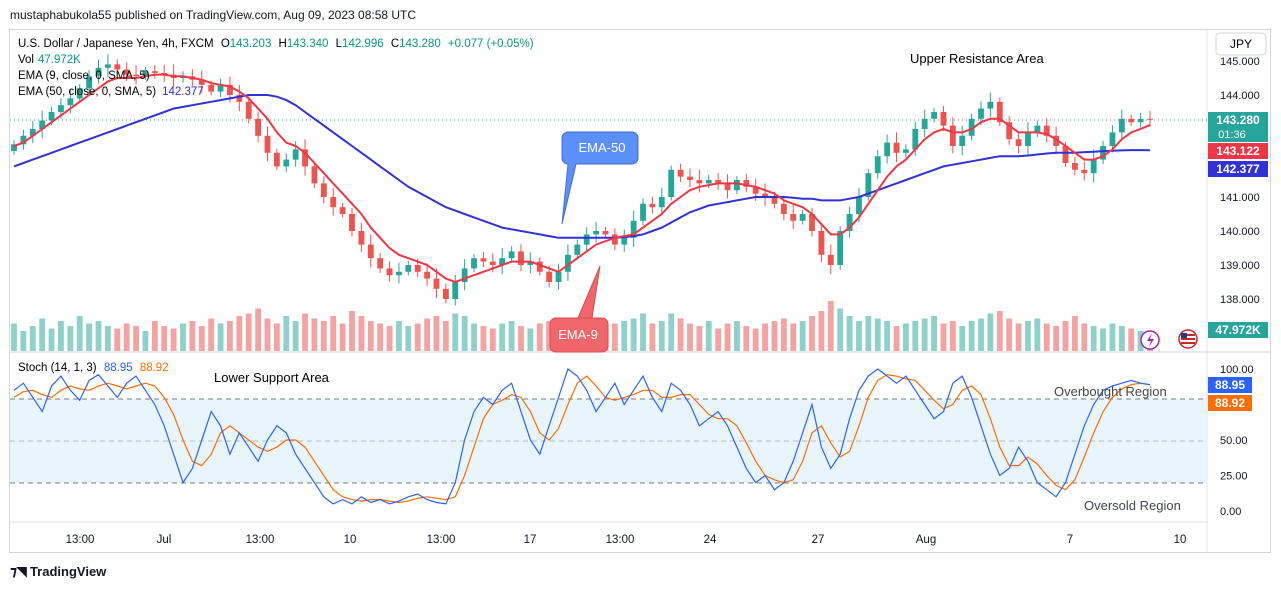  What do you see at coordinates (1070, 540) in the screenshot?
I see `time-tick-label: 7` at bounding box center [1070, 540].